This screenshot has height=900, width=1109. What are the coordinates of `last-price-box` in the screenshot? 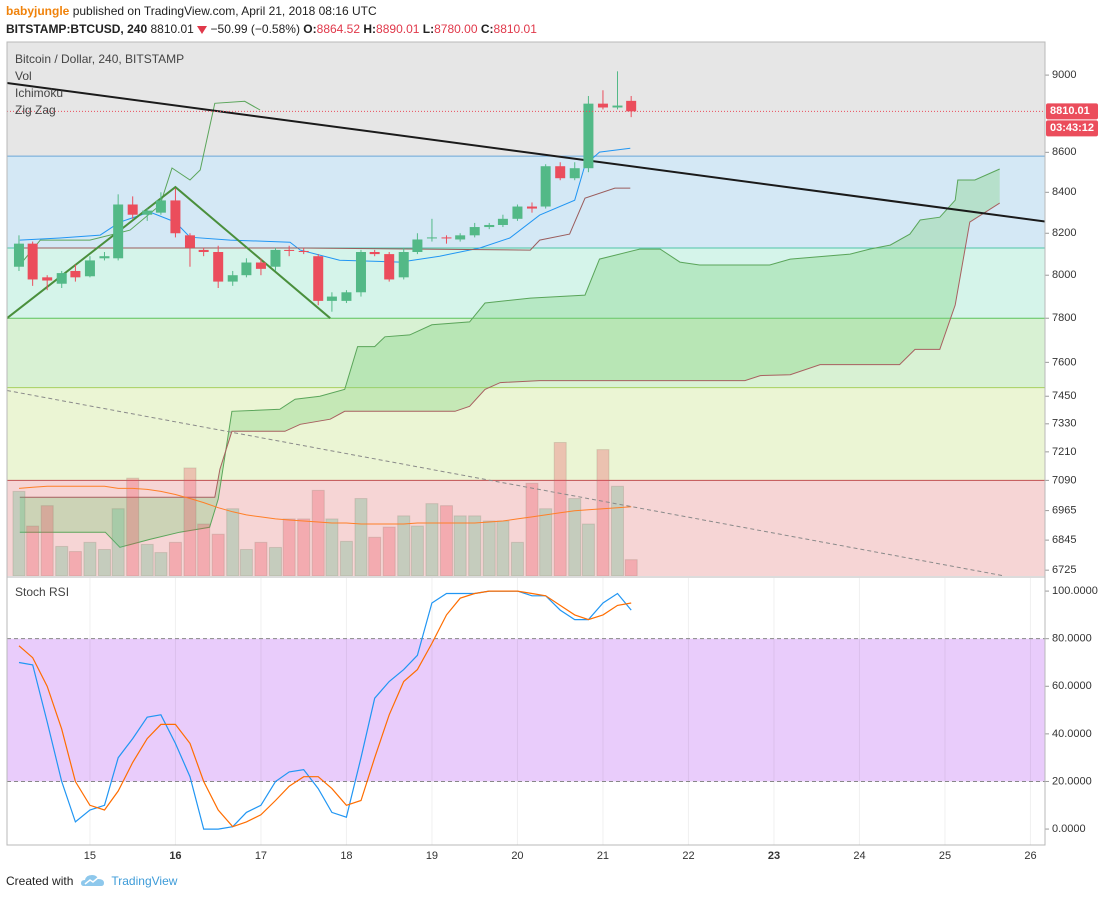 It's located at (1072, 111).